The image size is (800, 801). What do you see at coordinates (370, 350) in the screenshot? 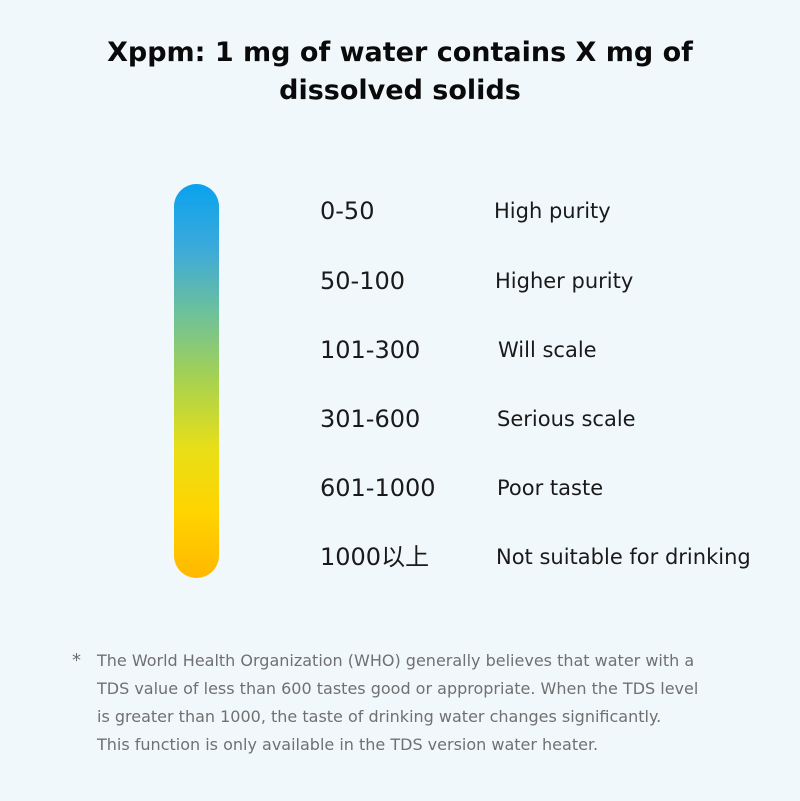
I see `range-label: 101-300` at bounding box center [370, 350].